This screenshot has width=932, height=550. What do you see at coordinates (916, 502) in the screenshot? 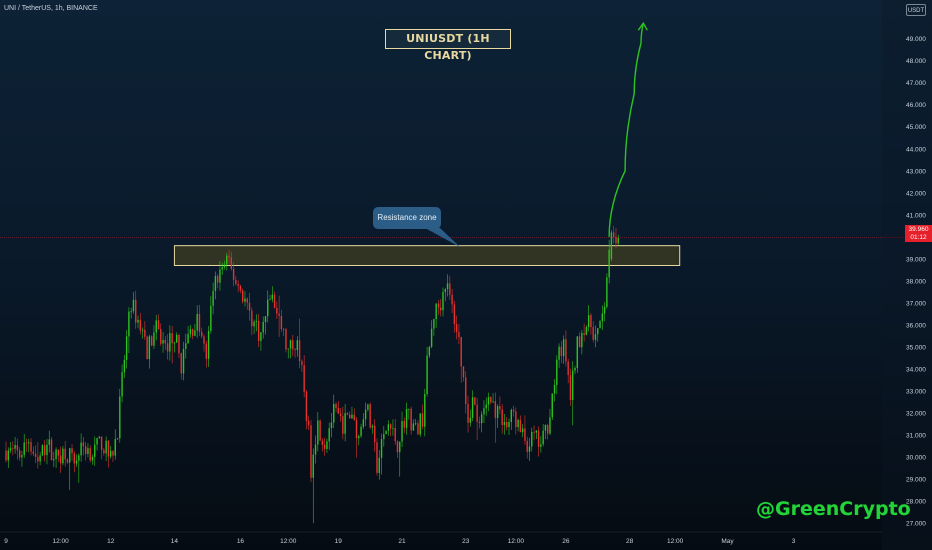
I see `y-tick-label: 28.000` at bounding box center [916, 502].